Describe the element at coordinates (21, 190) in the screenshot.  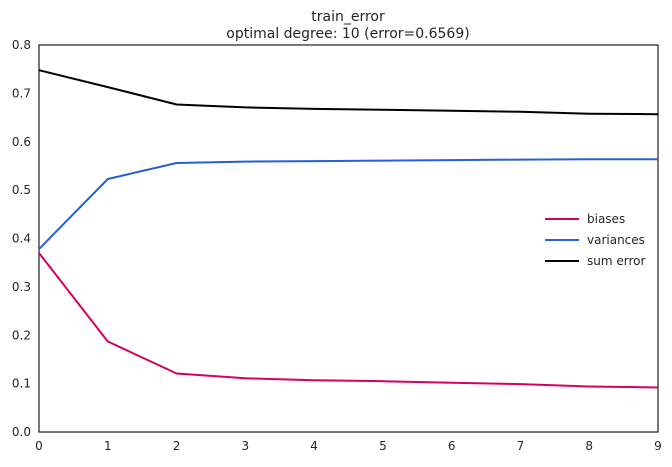
I see `y-tick-label: 0.5` at that location.